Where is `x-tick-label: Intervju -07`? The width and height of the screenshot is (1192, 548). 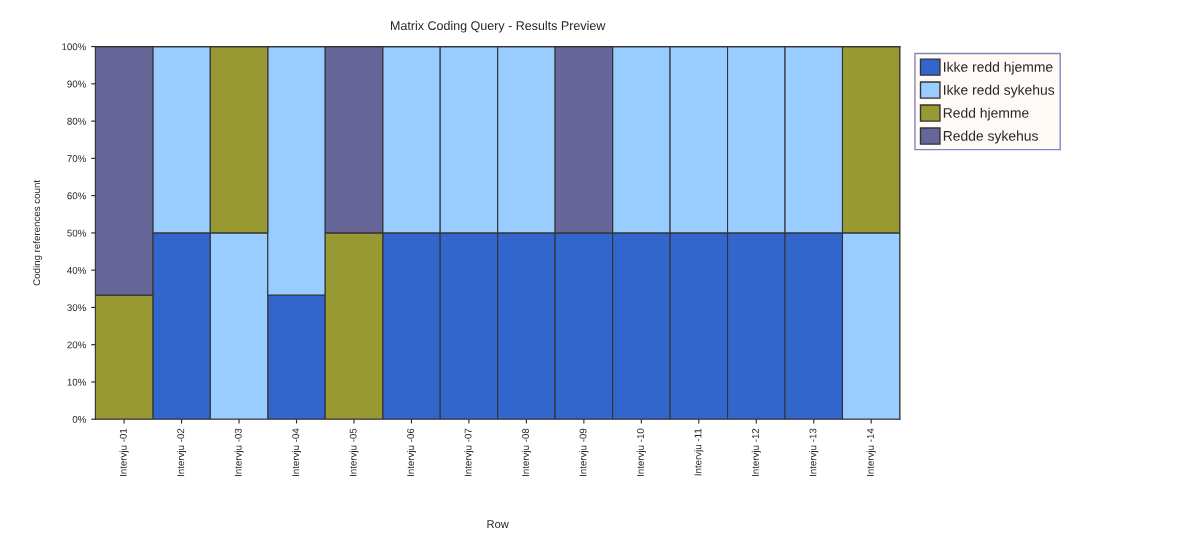
x-tick-label: Intervju -07 is located at coordinates (469, 452).